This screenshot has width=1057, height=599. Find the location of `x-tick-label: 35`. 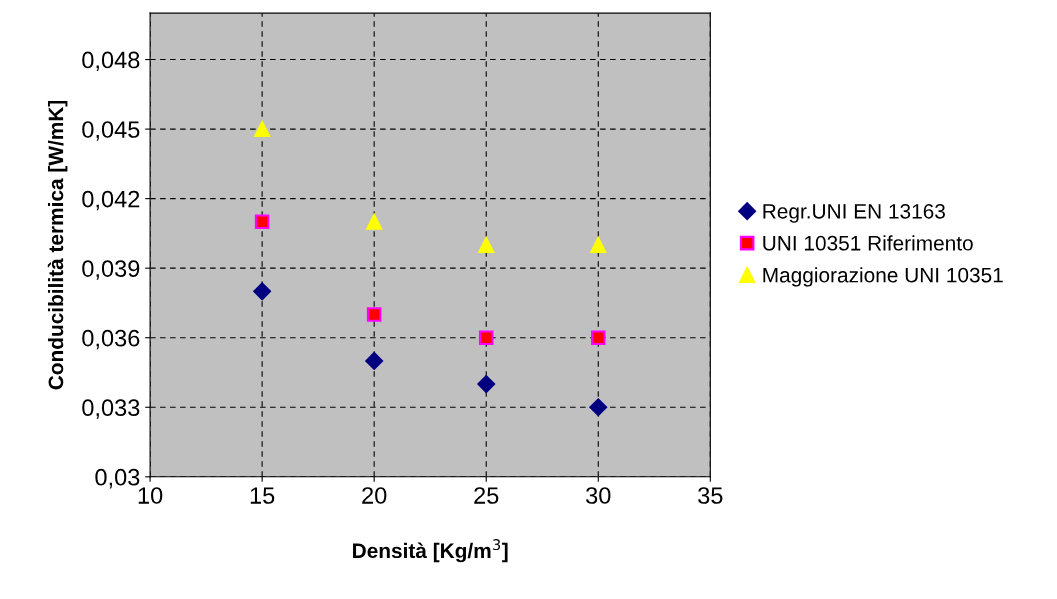

x-tick-label: 35 is located at coordinates (710, 495).